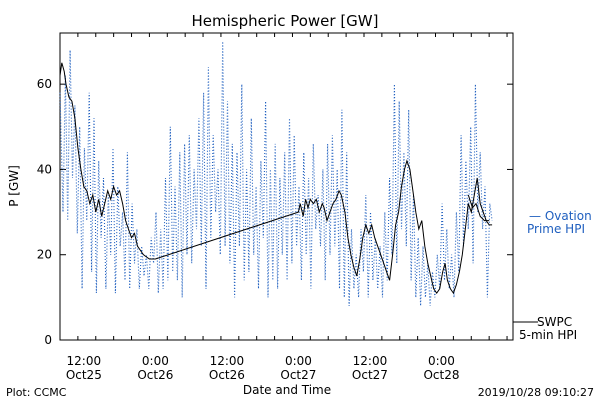 Image resolution: width=600 pixels, height=400 pixels. I want to click on footer-credit: Plot: CCMC, so click(36, 392).